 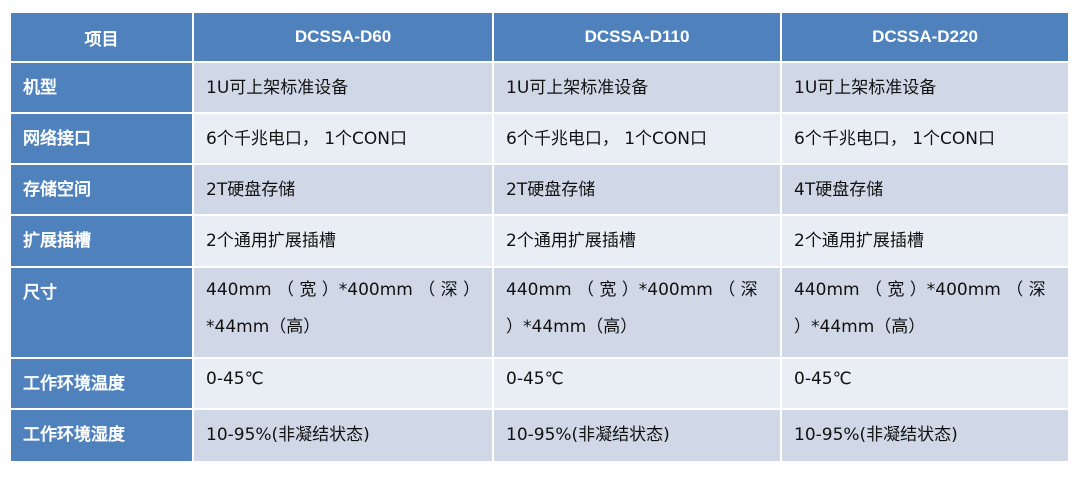 I want to click on header-item: 项目, so click(x=101, y=37).